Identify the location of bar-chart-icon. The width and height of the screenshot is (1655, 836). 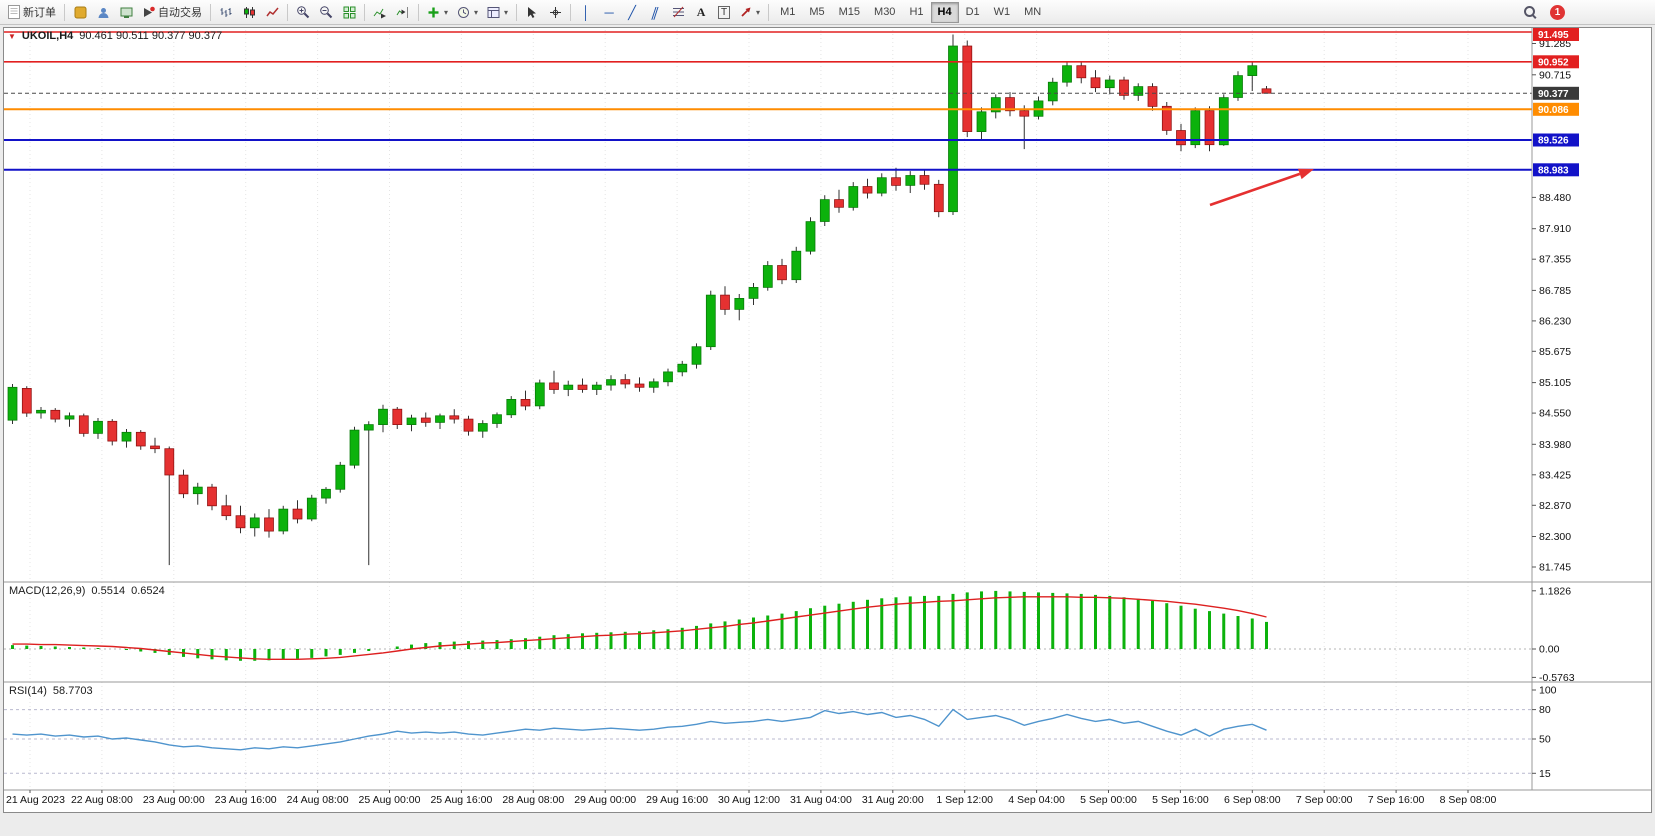
(226, 12).